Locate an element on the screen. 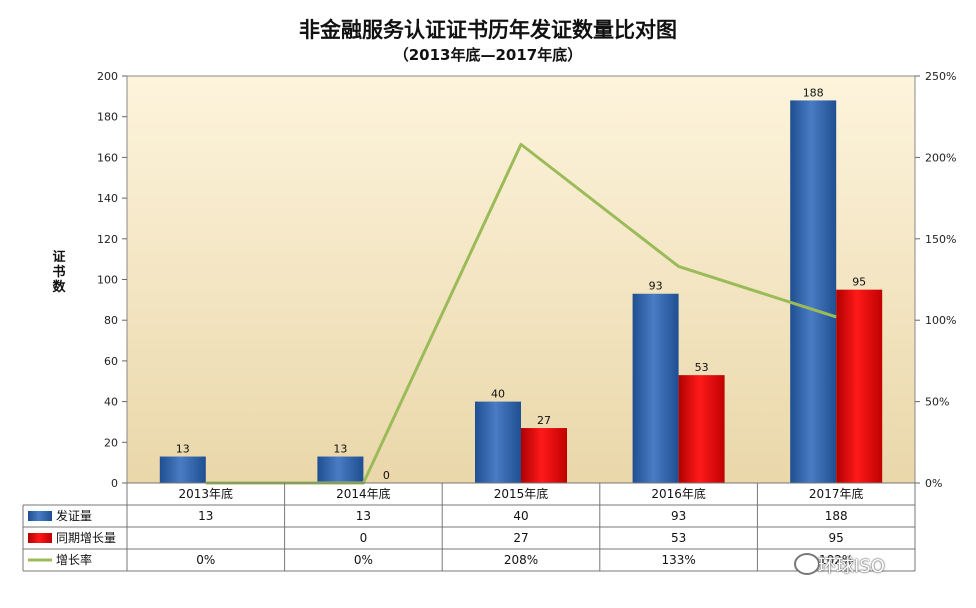  y-tick-label: 60 is located at coordinates (111, 361).